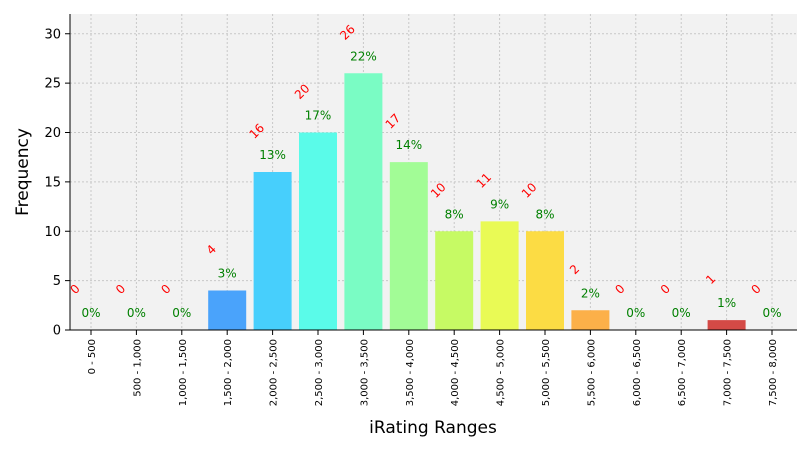 The height and width of the screenshot is (450, 810). Describe the element at coordinates (408, 145) in the screenshot. I see `percent-label: 14%` at that location.